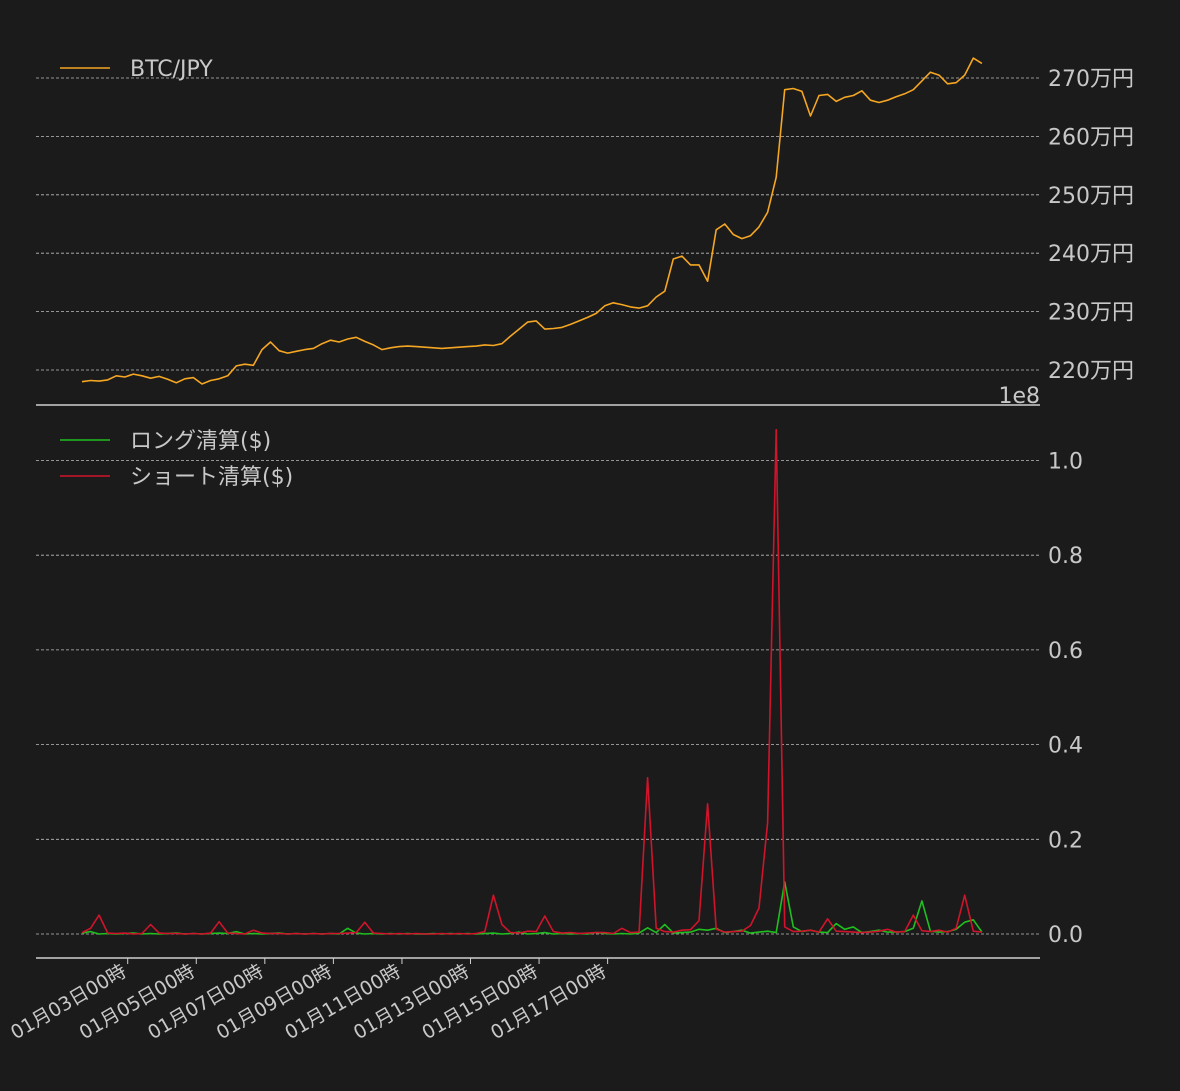 This screenshot has height=1091, width=1180. Describe the element at coordinates (1091, 79) in the screenshot. I see `price-y-tick: 270万円` at that location.